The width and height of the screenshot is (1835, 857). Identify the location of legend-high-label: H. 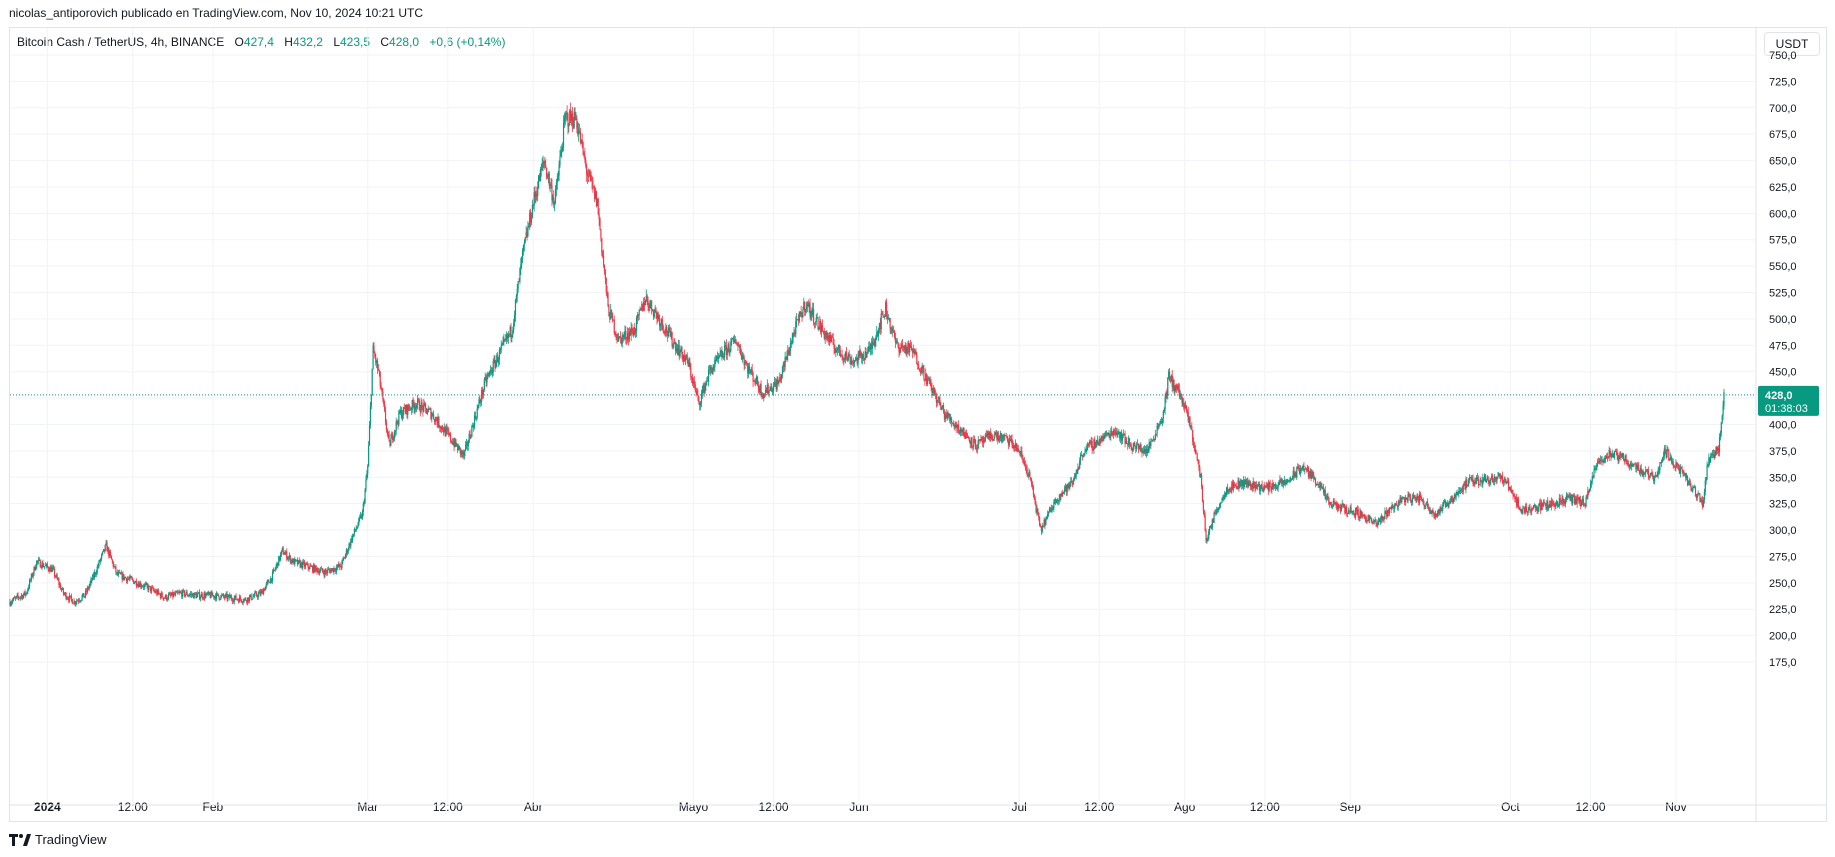
(288, 42).